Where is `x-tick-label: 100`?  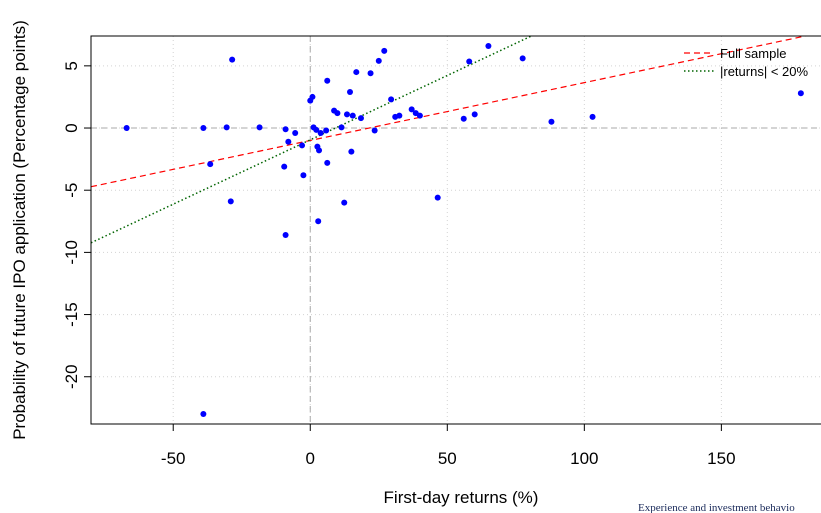 x-tick-label: 100 is located at coordinates (584, 458).